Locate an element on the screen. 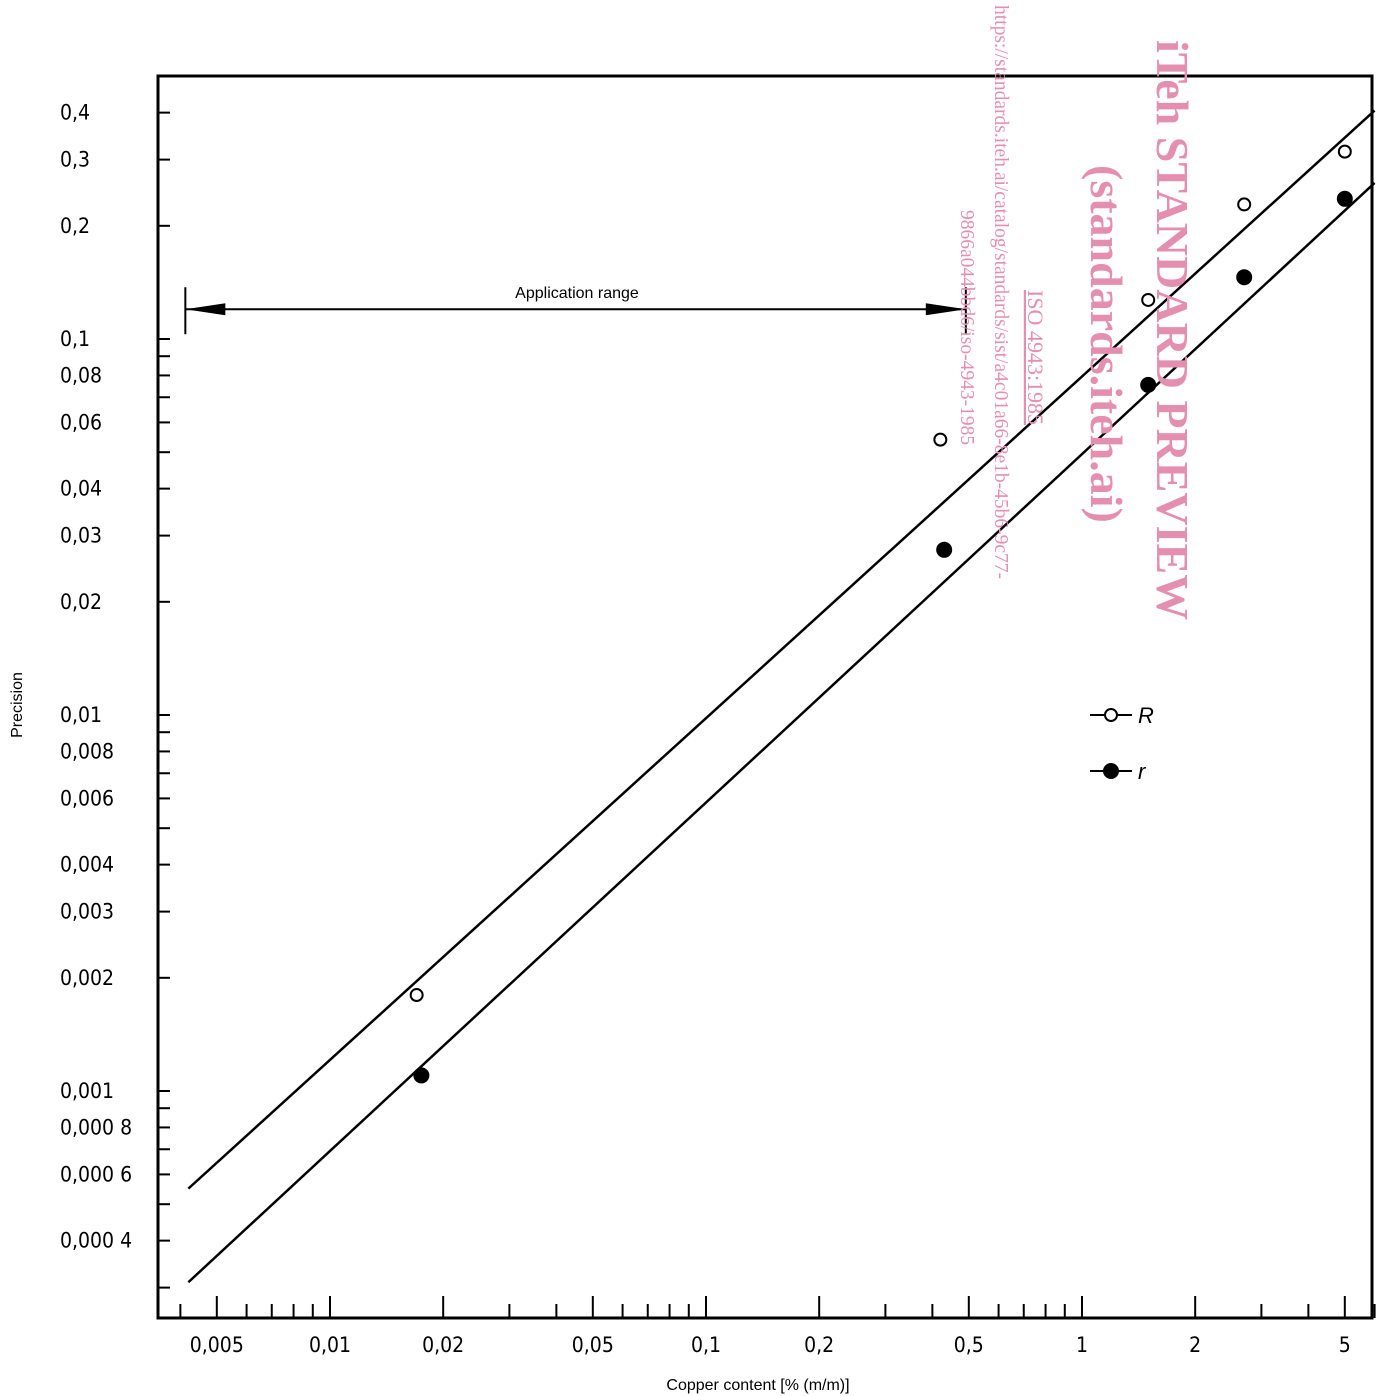 The width and height of the screenshot is (1378, 1396). y-tick-label: 0,08 is located at coordinates (81, 375).